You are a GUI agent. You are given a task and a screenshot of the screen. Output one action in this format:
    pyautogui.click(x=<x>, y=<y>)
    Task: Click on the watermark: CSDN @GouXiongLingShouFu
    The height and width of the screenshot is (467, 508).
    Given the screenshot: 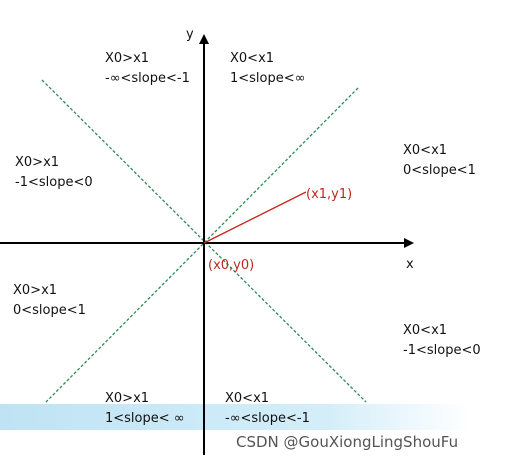 What is the action you would take?
    pyautogui.click(x=347, y=442)
    